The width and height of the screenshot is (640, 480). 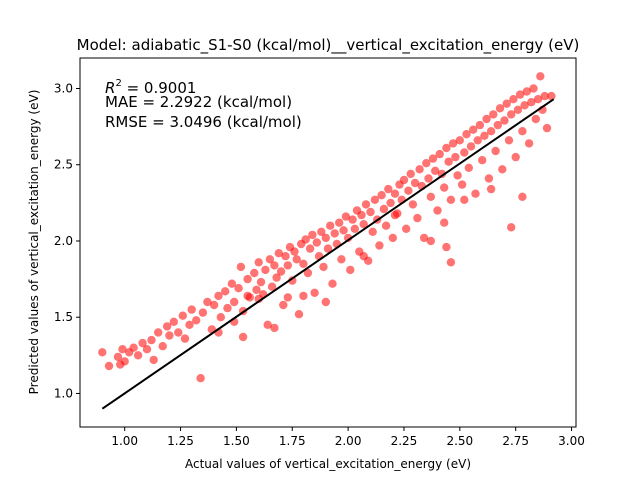 What do you see at coordinates (198, 102) in the screenshot?
I see `mae-annotation: MAE = 2.2922 (kcal/mol)` at bounding box center [198, 102].